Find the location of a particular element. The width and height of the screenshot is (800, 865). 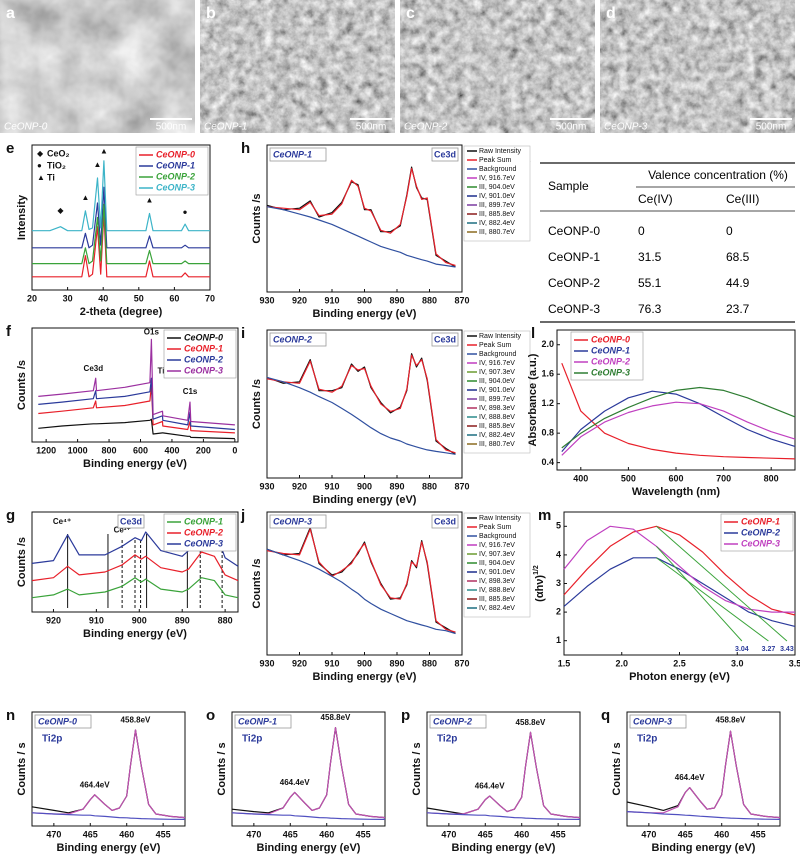

peak-marker: ● is located at coordinates (185, 211).